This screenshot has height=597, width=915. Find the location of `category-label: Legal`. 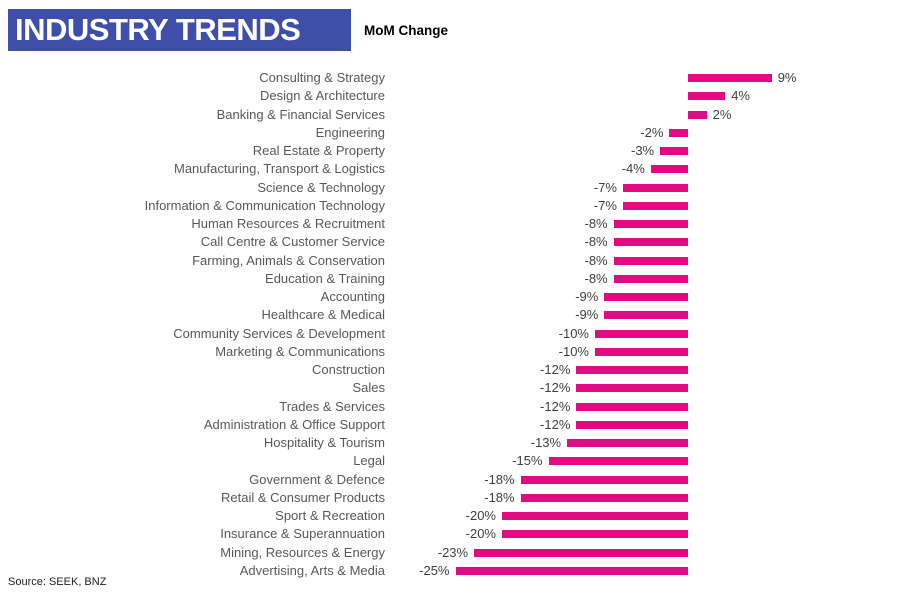

category-label: Legal is located at coordinates (369, 461).